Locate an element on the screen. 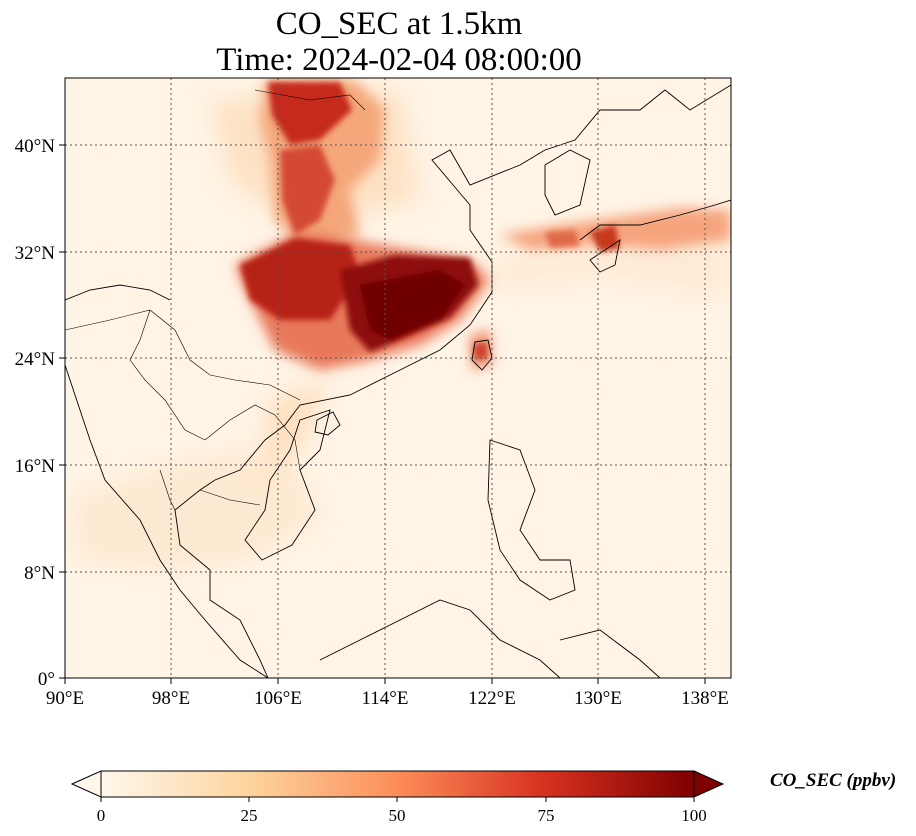  colorbar-tick-label: 75 is located at coordinates (546, 815).